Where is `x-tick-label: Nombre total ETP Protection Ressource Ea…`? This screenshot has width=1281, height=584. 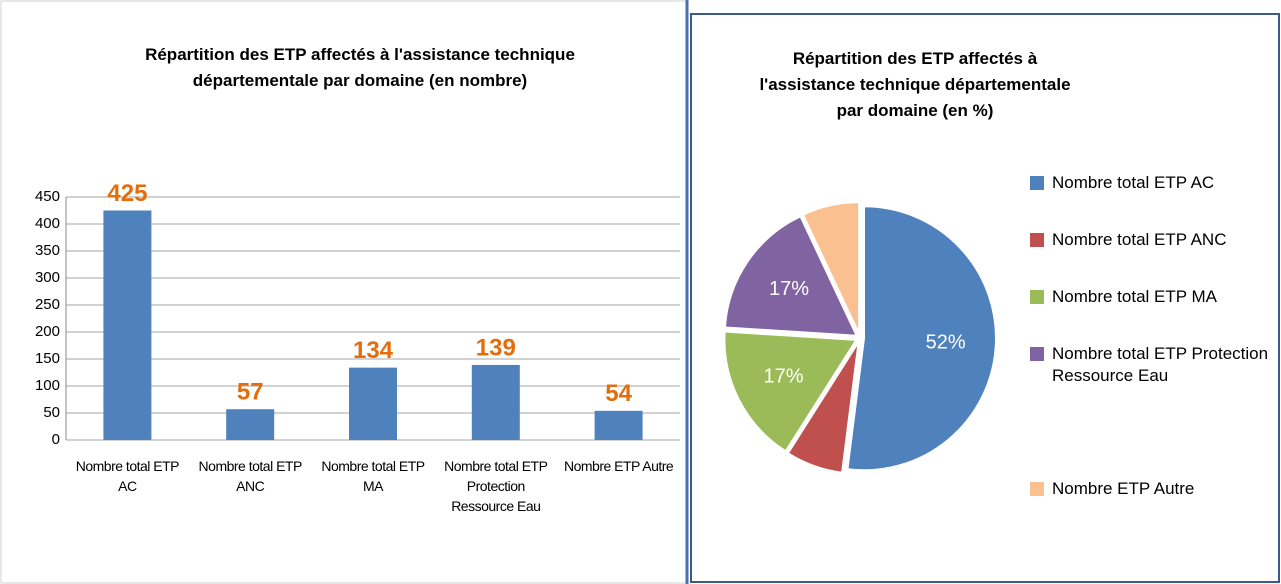 x-tick-label: Nombre total ETP Protection Ressource Ea… is located at coordinates (496, 486).